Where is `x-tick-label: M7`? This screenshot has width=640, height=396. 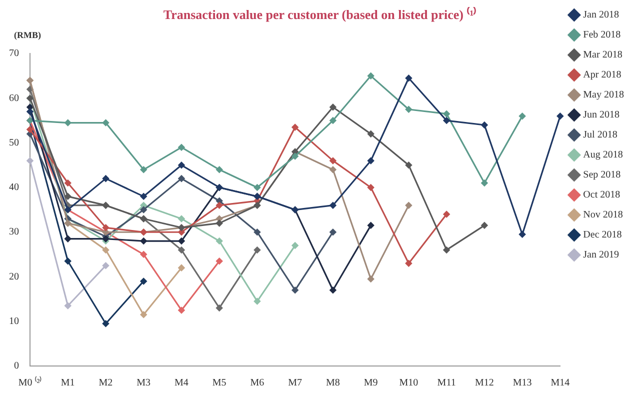 x-tick-label: M7 is located at coordinates (295, 383).